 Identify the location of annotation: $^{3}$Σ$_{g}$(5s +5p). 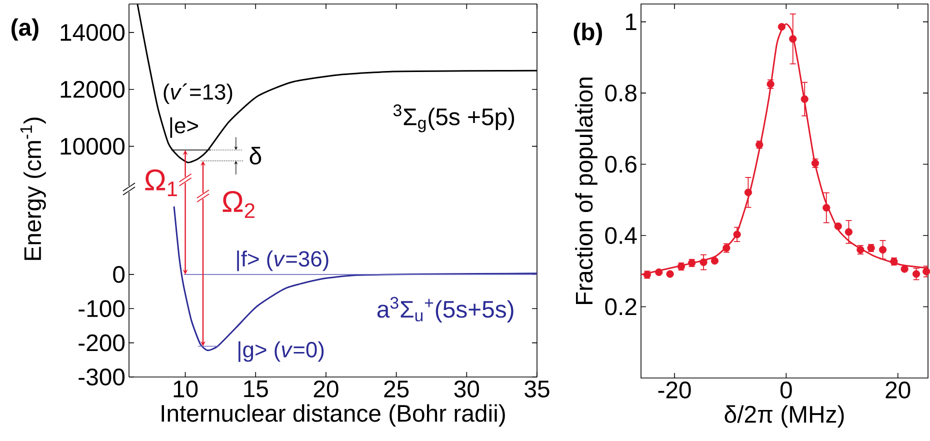
(453, 118).